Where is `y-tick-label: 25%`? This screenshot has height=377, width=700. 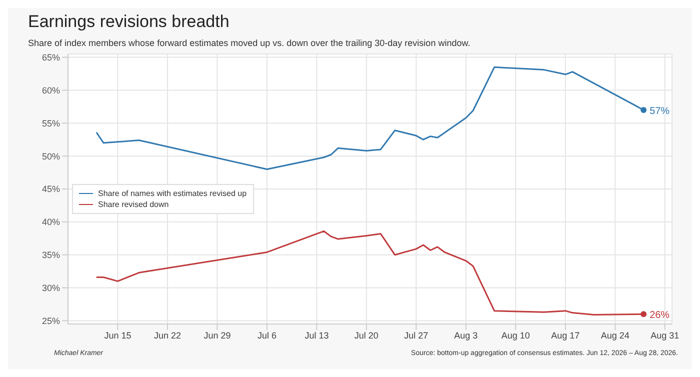 y-tick-label: 25% is located at coordinates (51, 321).